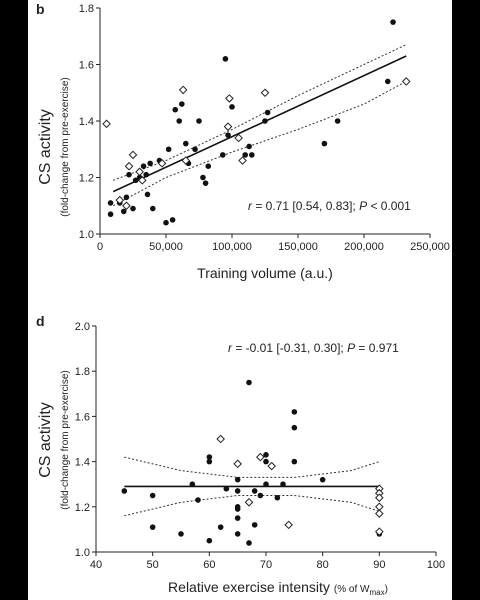 This screenshot has height=600, width=480. What do you see at coordinates (82, 417) in the screenshot?
I see `panel-d-y-tick-label: 1.6` at bounding box center [82, 417].